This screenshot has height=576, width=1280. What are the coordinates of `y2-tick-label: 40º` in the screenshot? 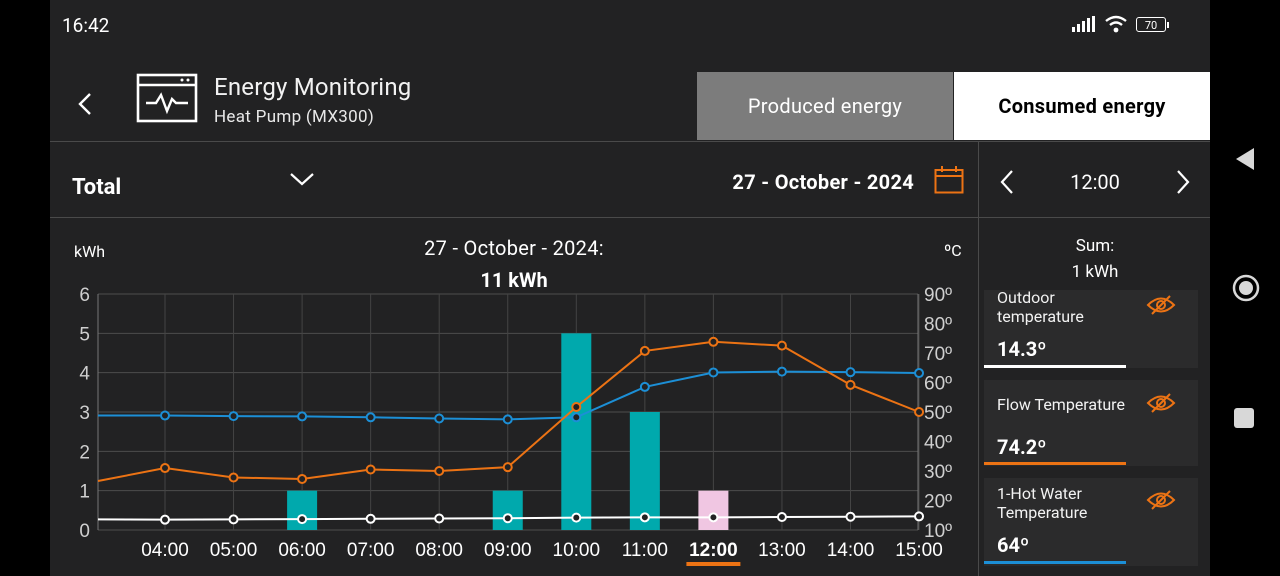 It's located at (938, 443).